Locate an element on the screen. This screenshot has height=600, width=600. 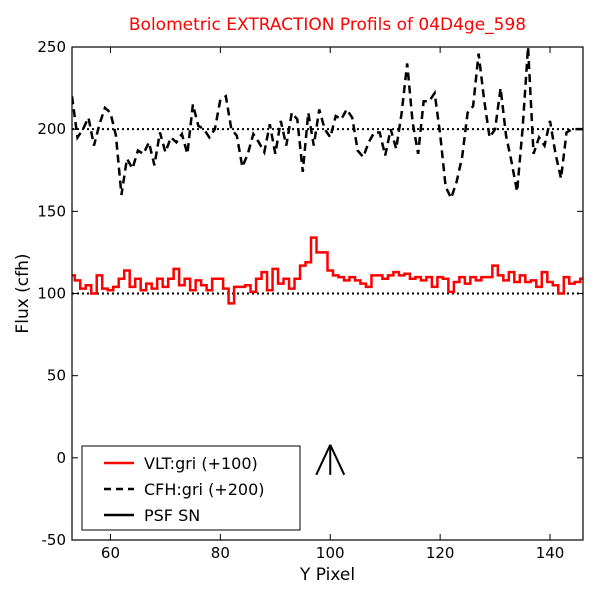
psf-sn-arrow-head-right is located at coordinates (337, 460).